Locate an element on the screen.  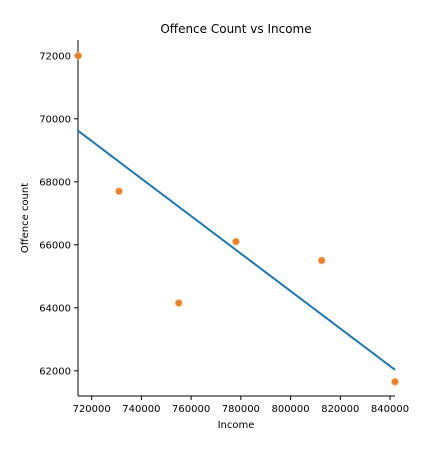
y-tick-label: 72000 is located at coordinates (55, 56).